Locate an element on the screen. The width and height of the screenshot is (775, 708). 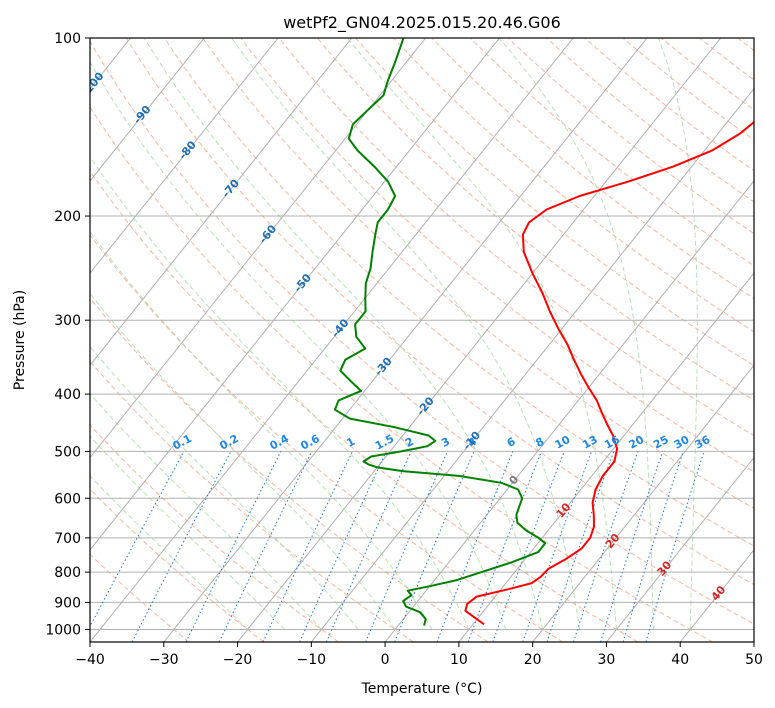
x-tick-label: 10 is located at coordinates (459, 660).